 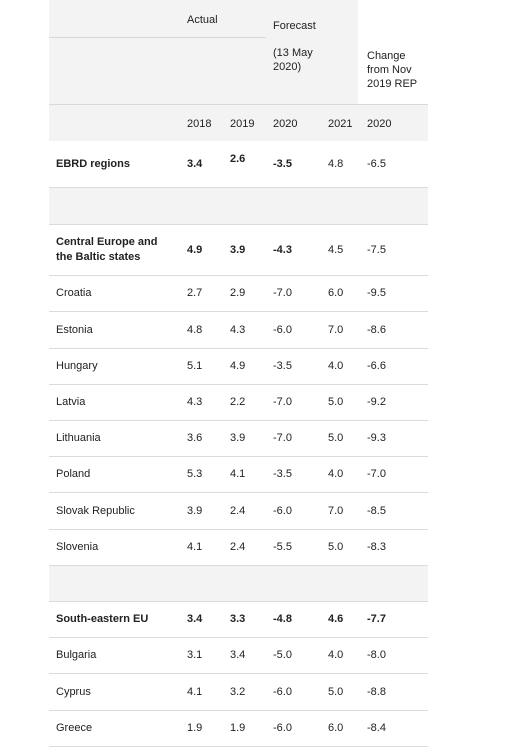 I want to click on table-row: Lithuania 3.6 3.9 -7.0 5.0 -9.3, so click(x=238, y=439).